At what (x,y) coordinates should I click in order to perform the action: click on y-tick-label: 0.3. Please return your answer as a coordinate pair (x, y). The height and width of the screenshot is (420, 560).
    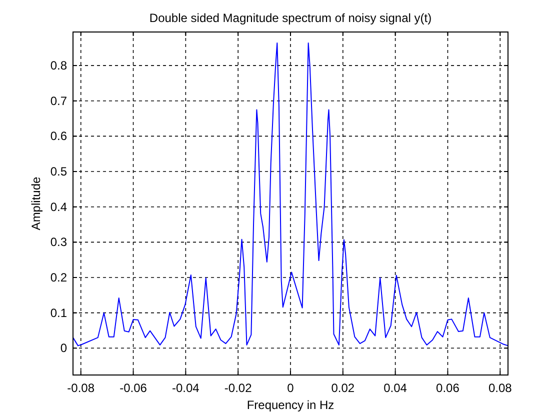
    Looking at the image, I should click on (59, 242).